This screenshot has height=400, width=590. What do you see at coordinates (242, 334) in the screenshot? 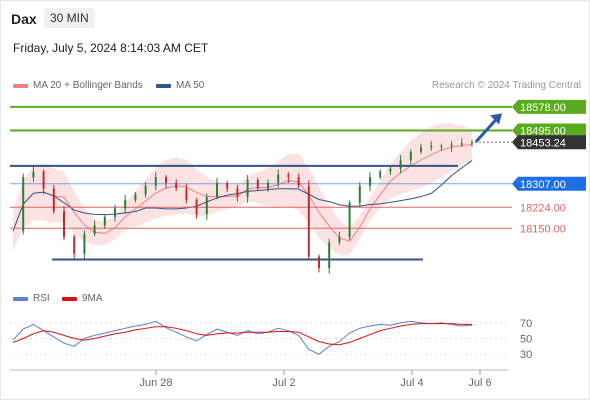
I see `rsi-series-9MA` at bounding box center [242, 334].